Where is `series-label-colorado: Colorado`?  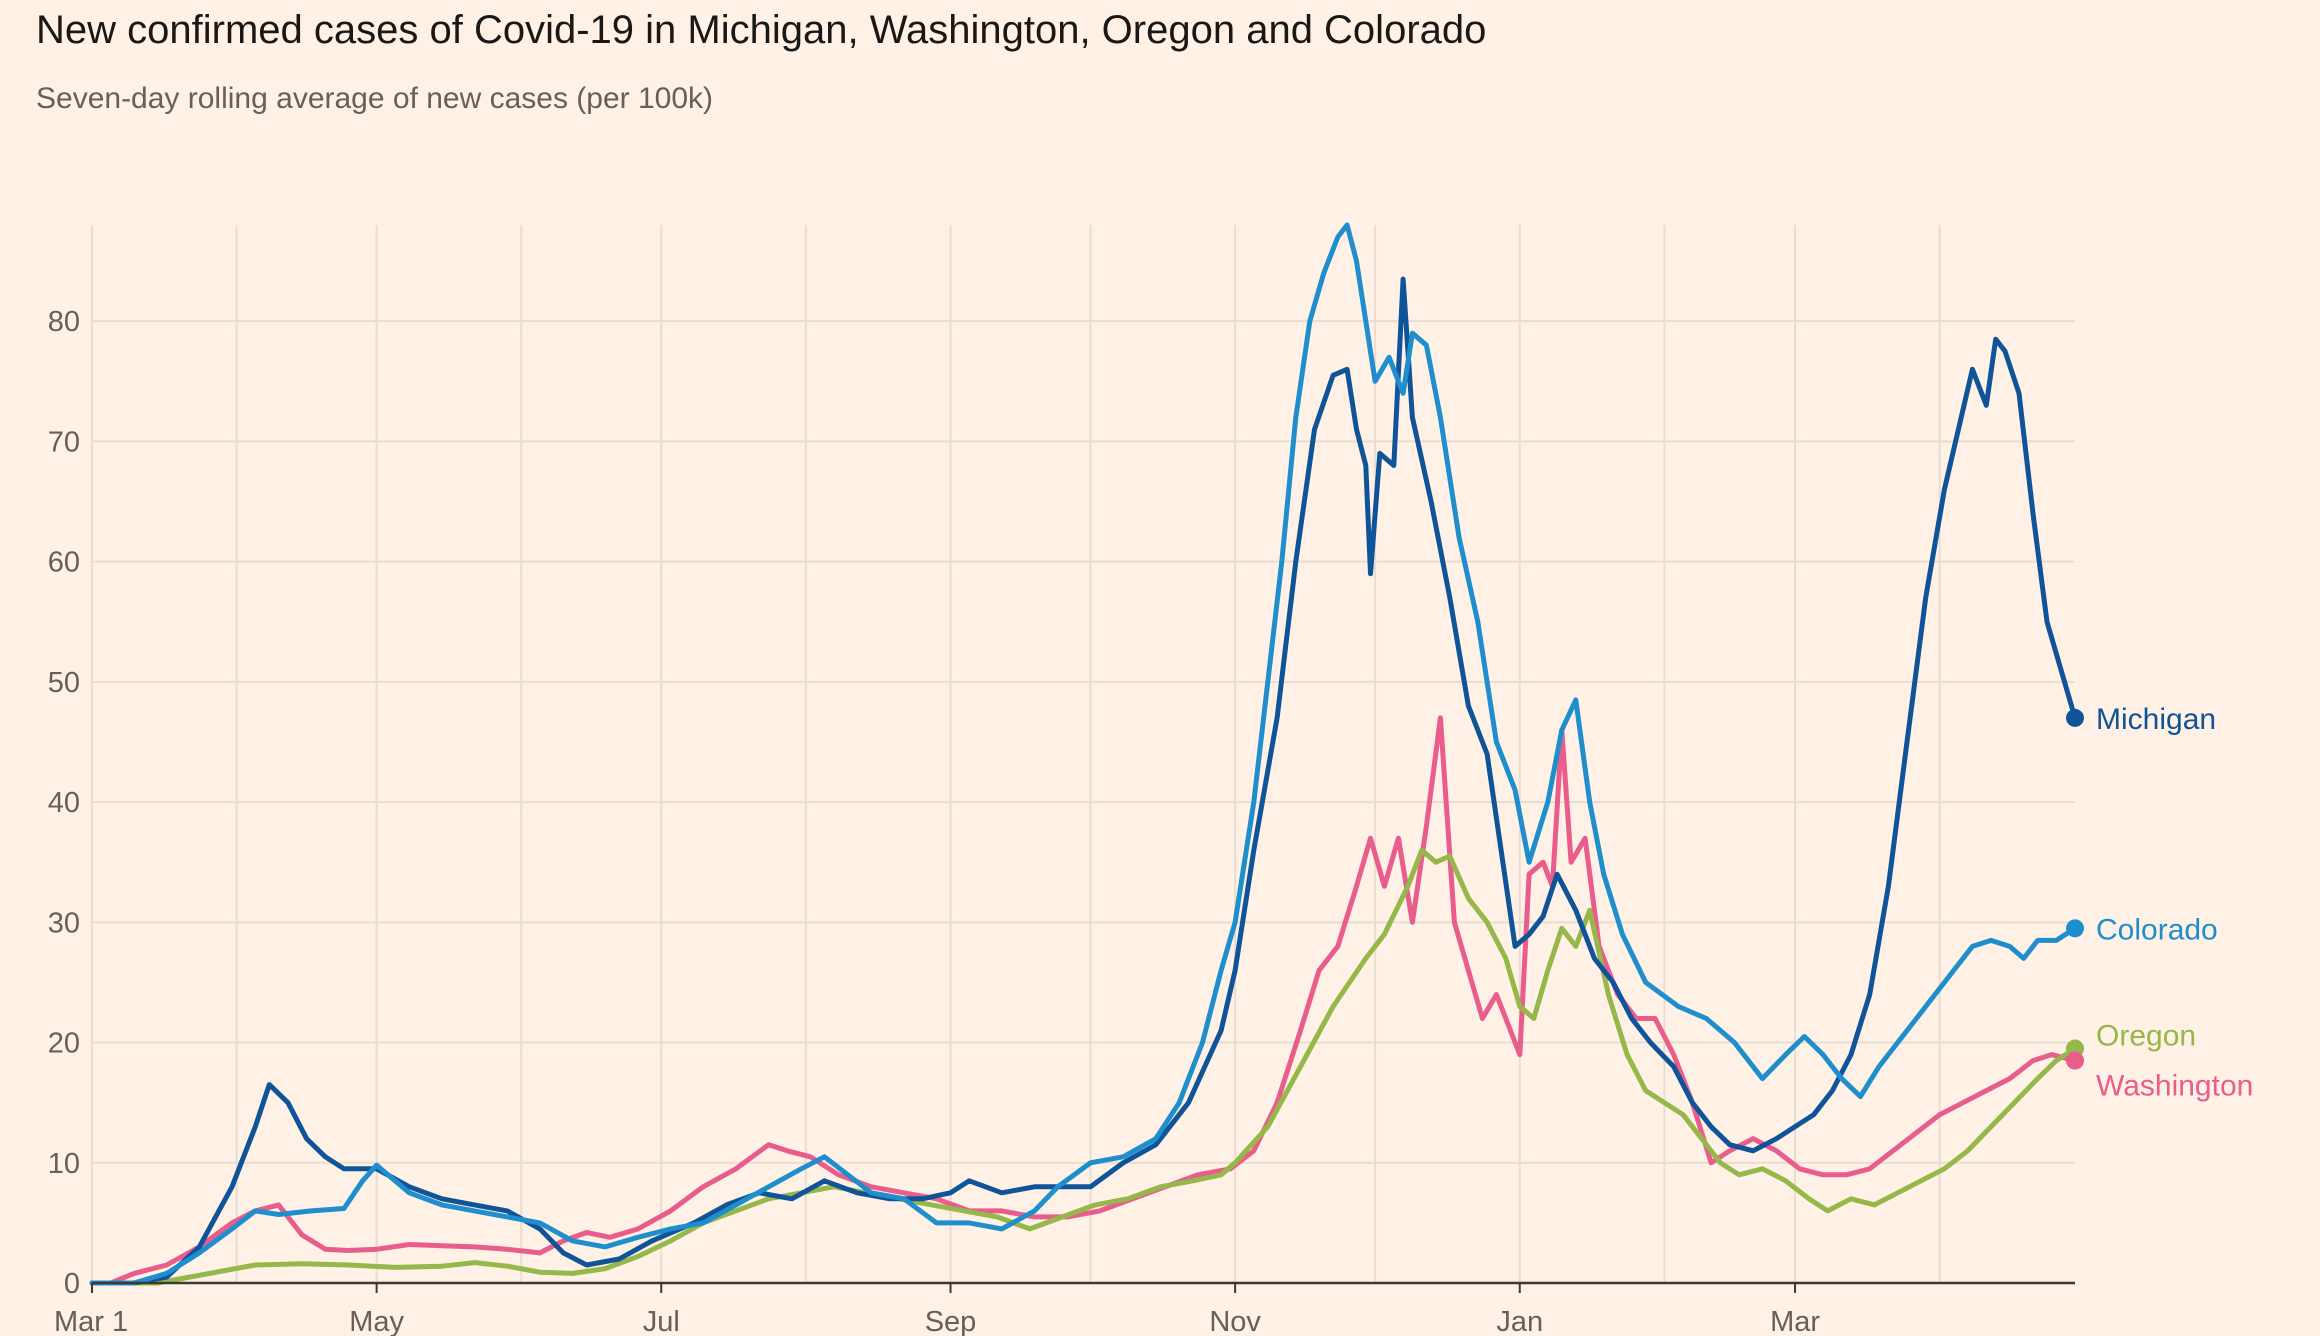
series-label-colorado: Colorado is located at coordinates (2157, 929).